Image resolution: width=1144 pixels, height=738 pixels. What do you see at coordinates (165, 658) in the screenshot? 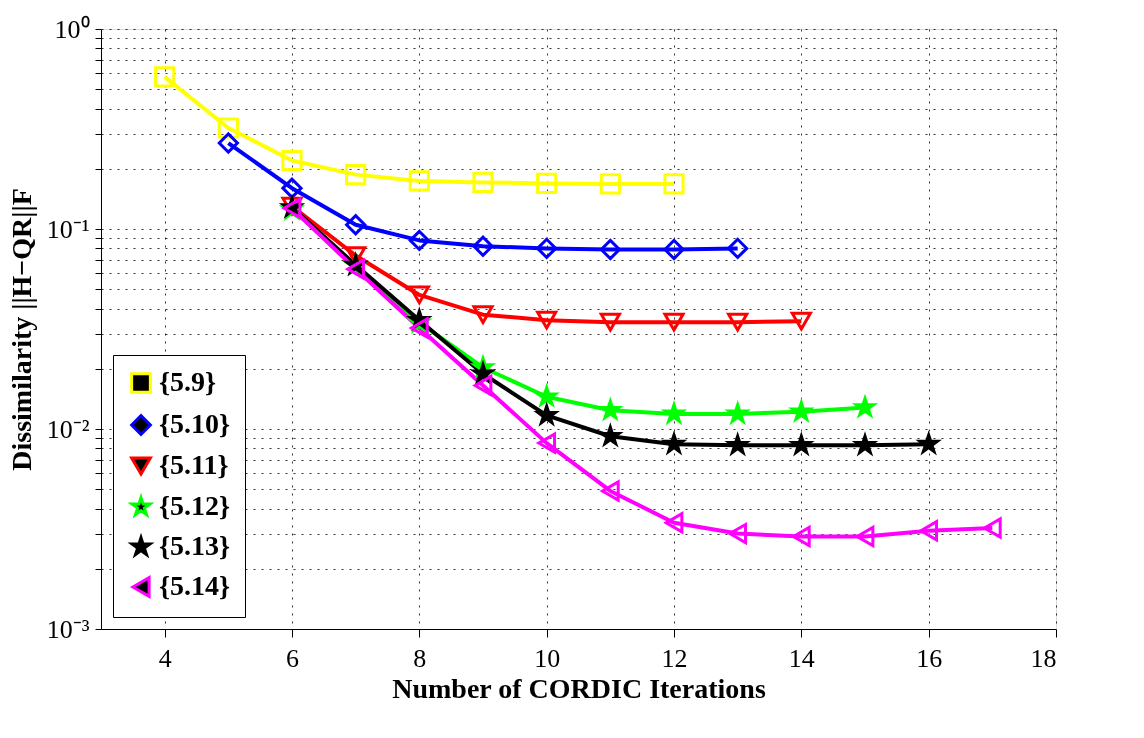
I see `x-tick-label: 4` at bounding box center [165, 658].